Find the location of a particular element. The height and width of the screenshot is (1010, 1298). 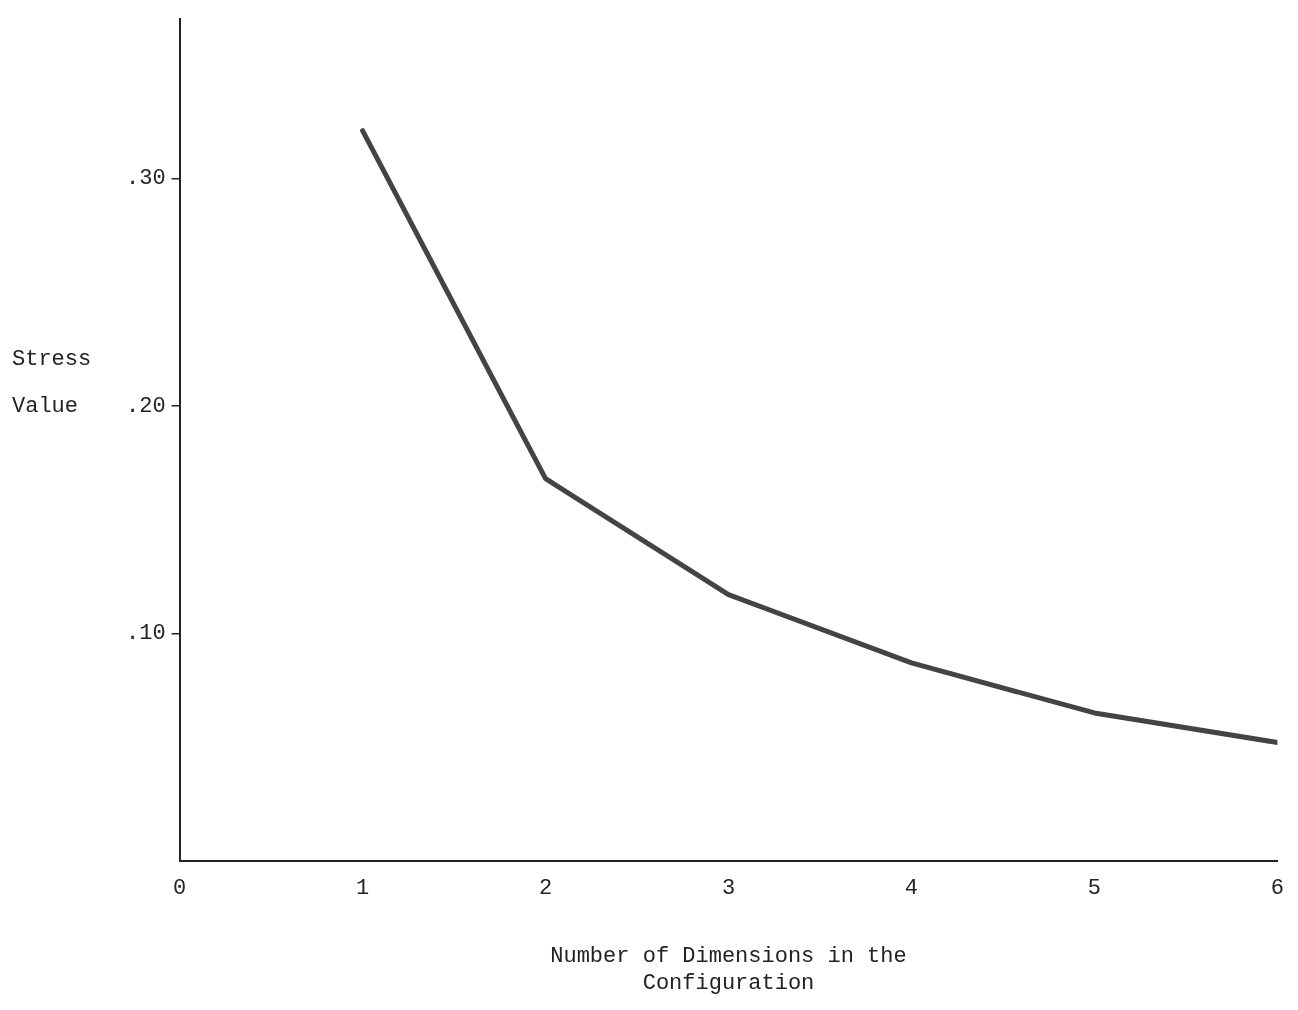

x-tick-label: 5 is located at coordinates (1094, 888).